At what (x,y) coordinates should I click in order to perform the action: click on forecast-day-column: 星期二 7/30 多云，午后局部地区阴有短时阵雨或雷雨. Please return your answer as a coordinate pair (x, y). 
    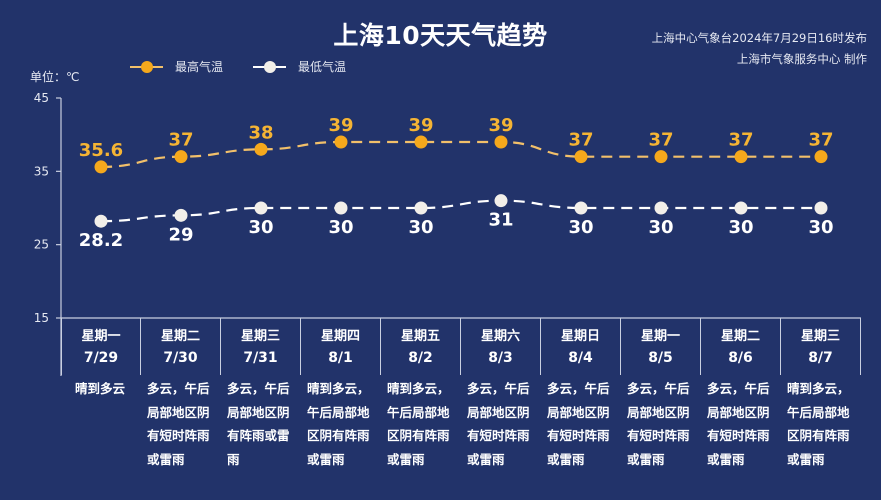
    Looking at the image, I should click on (181, 394).